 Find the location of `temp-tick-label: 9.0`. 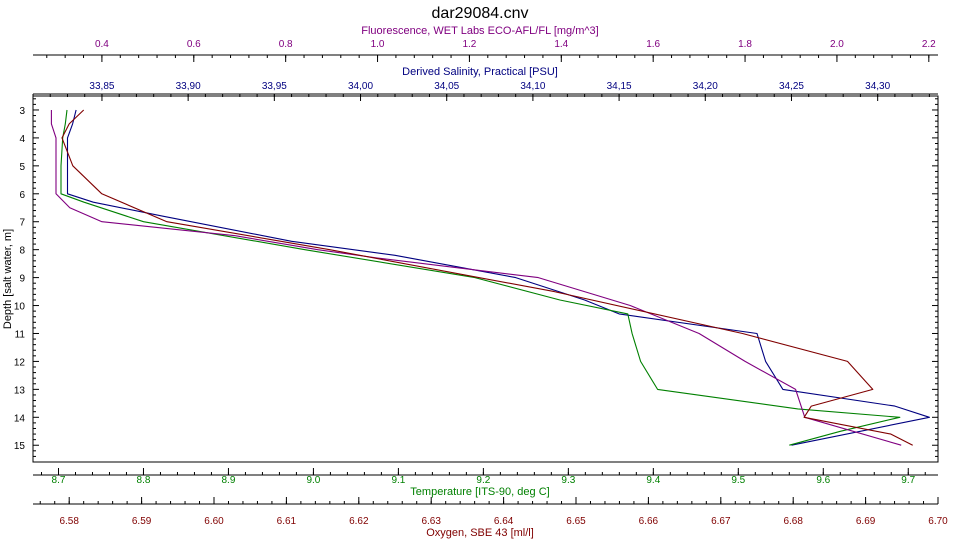

temp-tick-label: 9.0 is located at coordinates (313, 480).